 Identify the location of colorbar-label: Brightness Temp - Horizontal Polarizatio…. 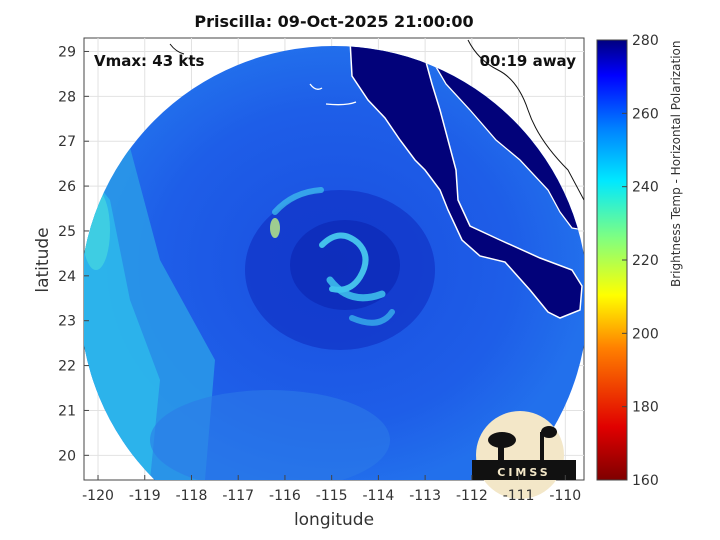
(676, 163).